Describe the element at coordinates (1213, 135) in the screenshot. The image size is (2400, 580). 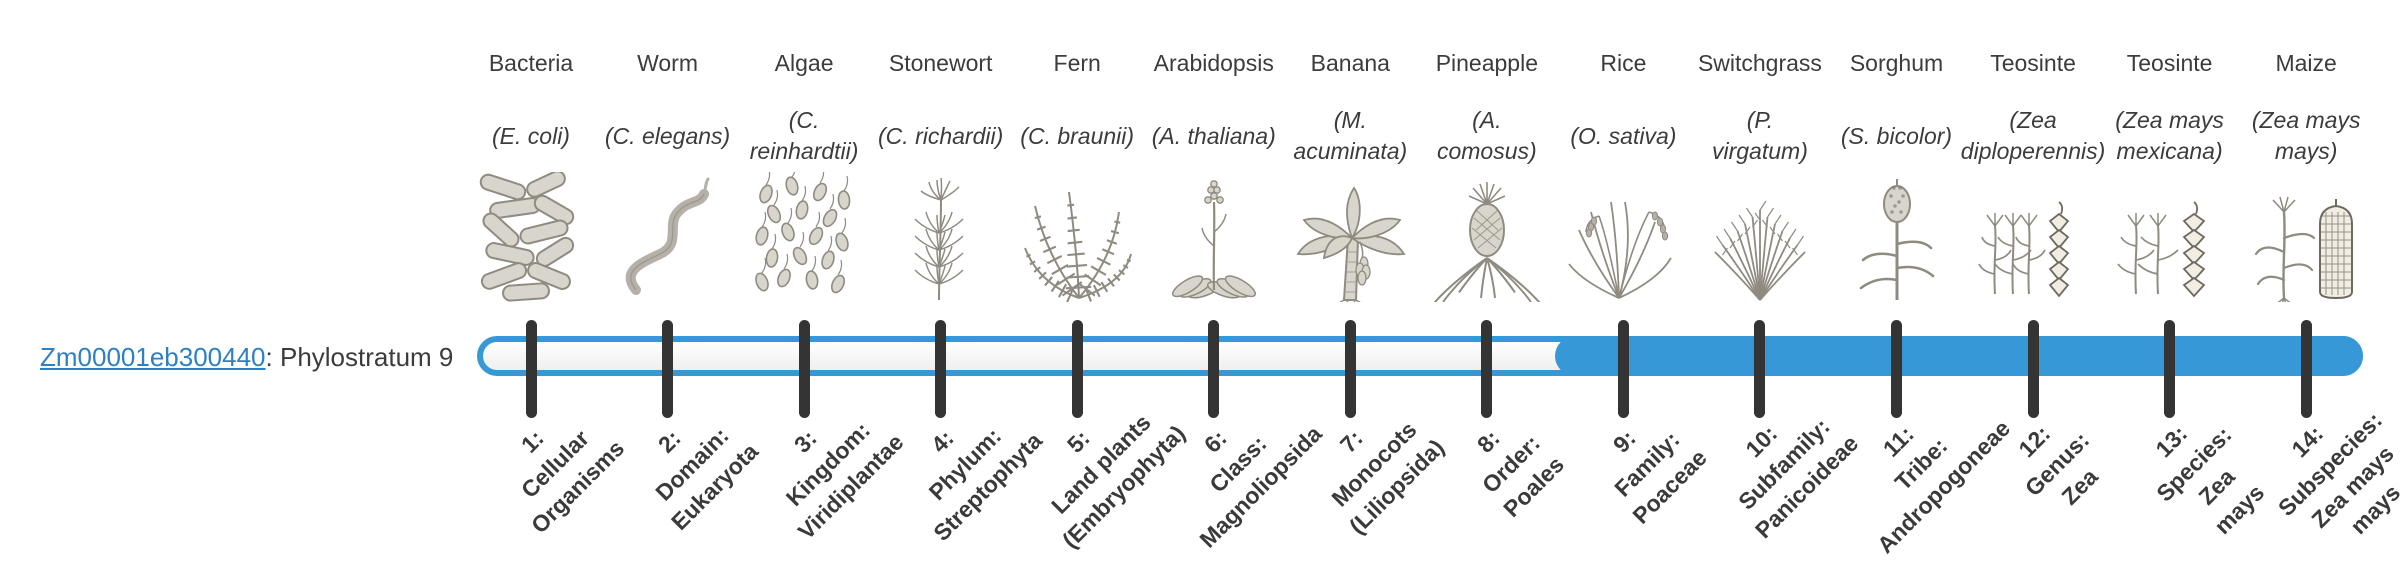
I see `scientific-name-label: (A. thaliana)` at that location.